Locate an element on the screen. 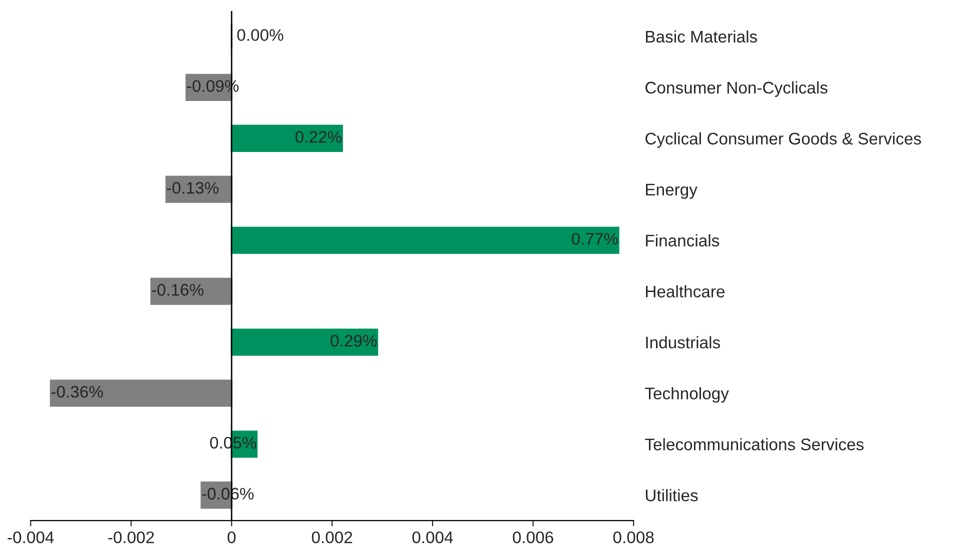 The image size is (957, 548). y-tick-label: Energy is located at coordinates (672, 191).